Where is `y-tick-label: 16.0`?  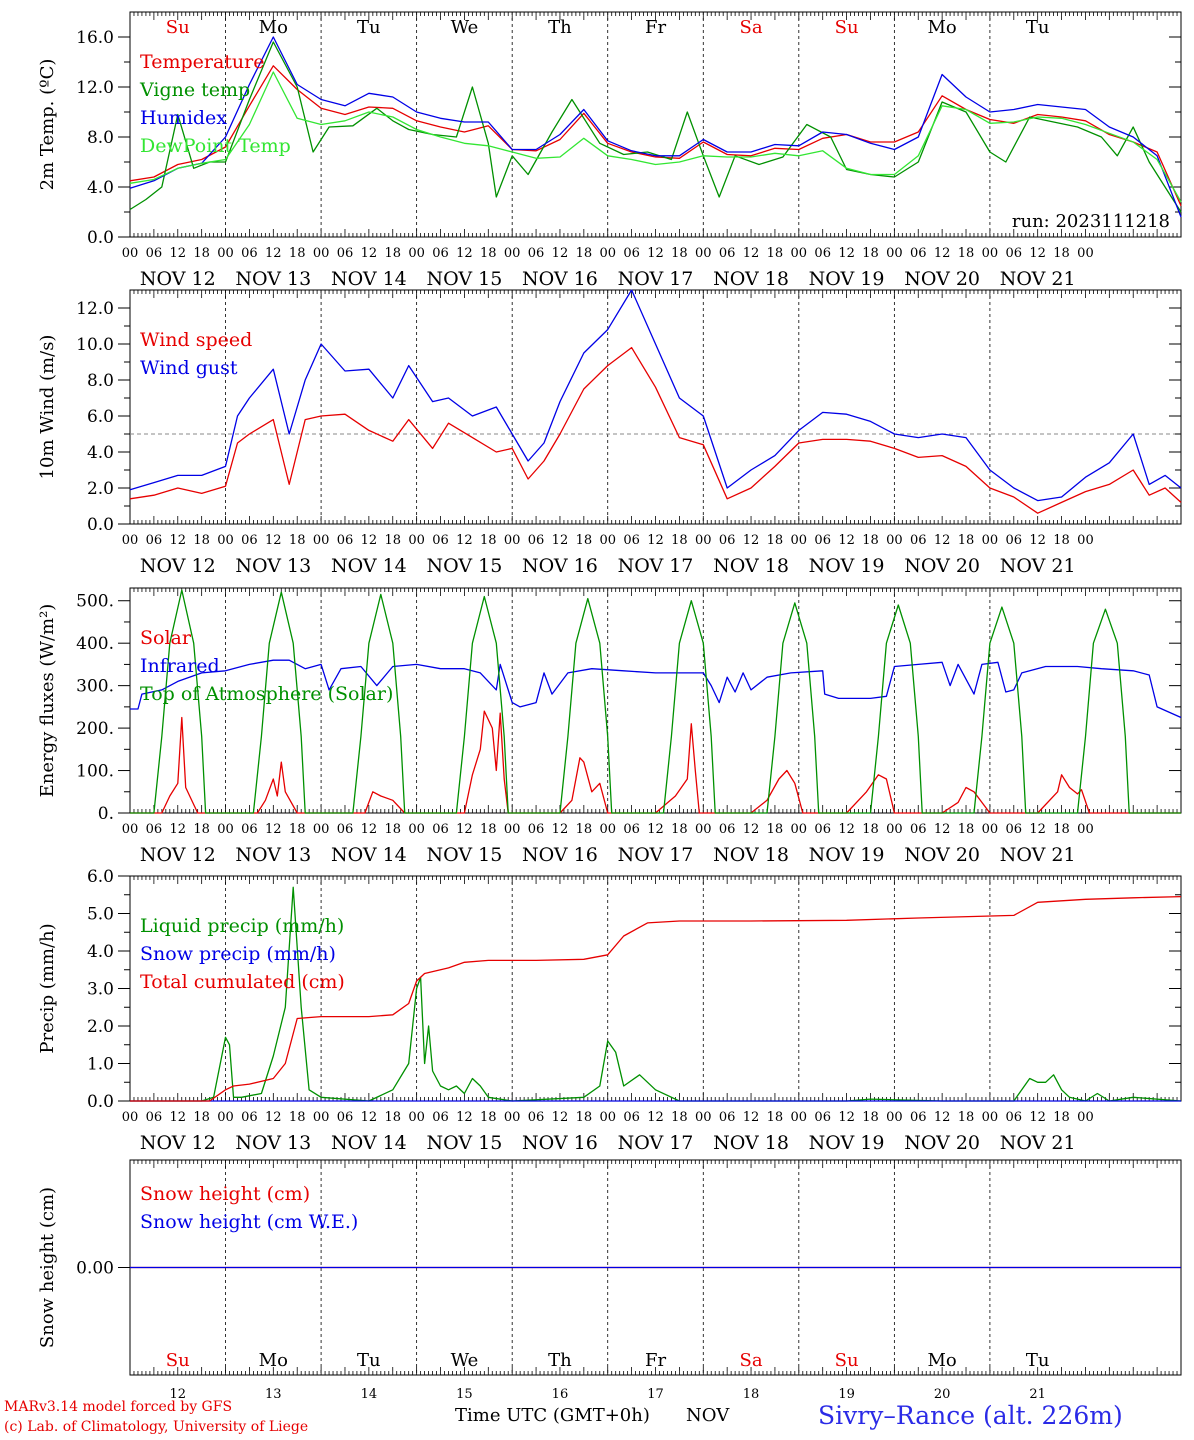 y-tick-label: 16.0 is located at coordinates (95, 38).